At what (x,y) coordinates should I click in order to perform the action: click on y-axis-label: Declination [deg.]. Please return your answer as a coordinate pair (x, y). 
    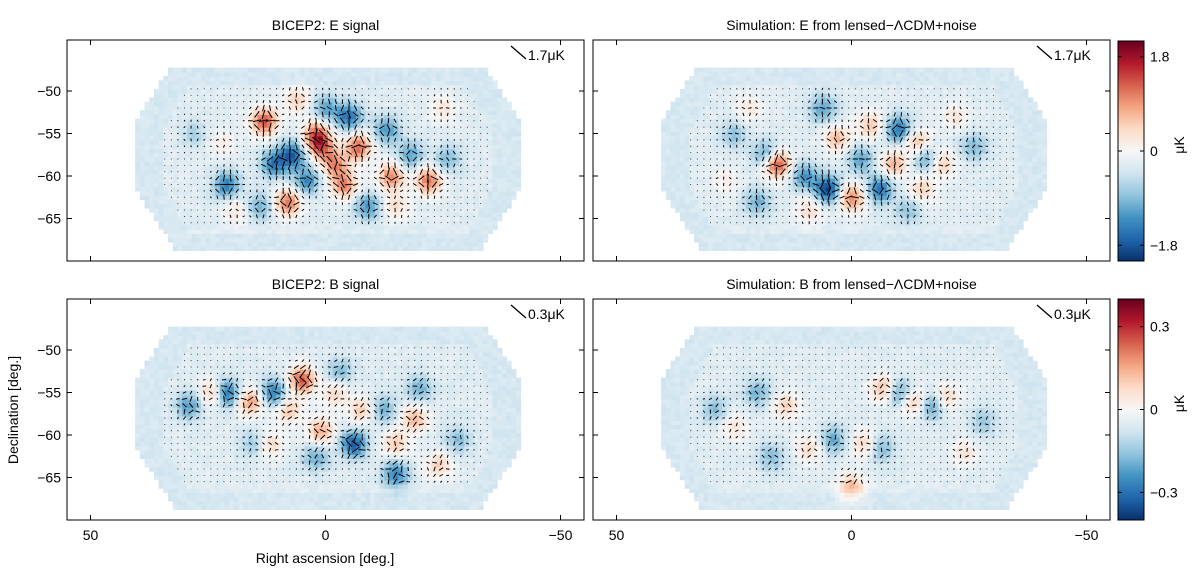
    Looking at the image, I should click on (13, 410).